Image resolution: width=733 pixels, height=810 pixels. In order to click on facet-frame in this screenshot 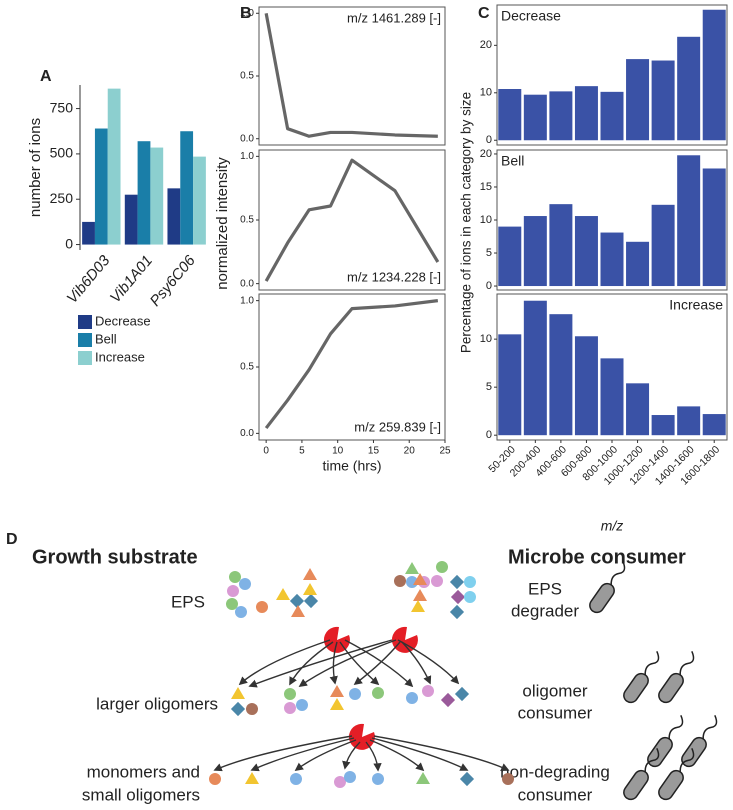, I will do `click(612, 75)`.